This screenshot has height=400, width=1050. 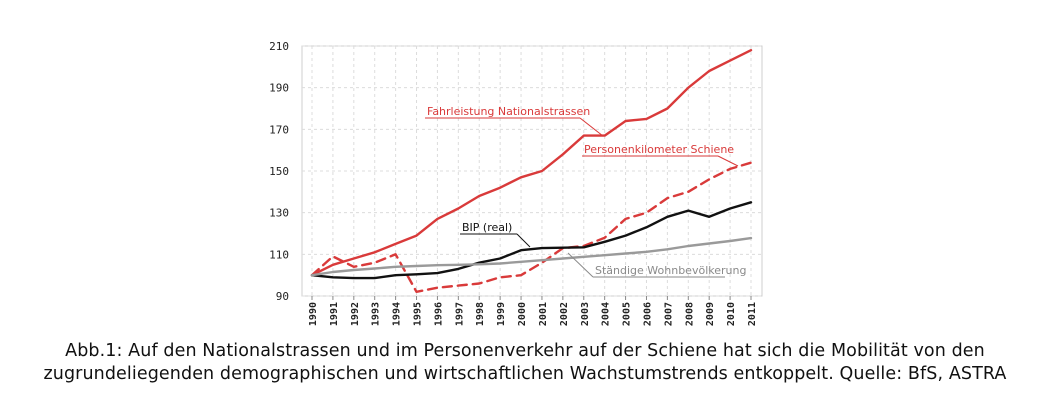 What do you see at coordinates (710, 314) in the screenshot?
I see `x-tick-label: 2009` at bounding box center [710, 314].